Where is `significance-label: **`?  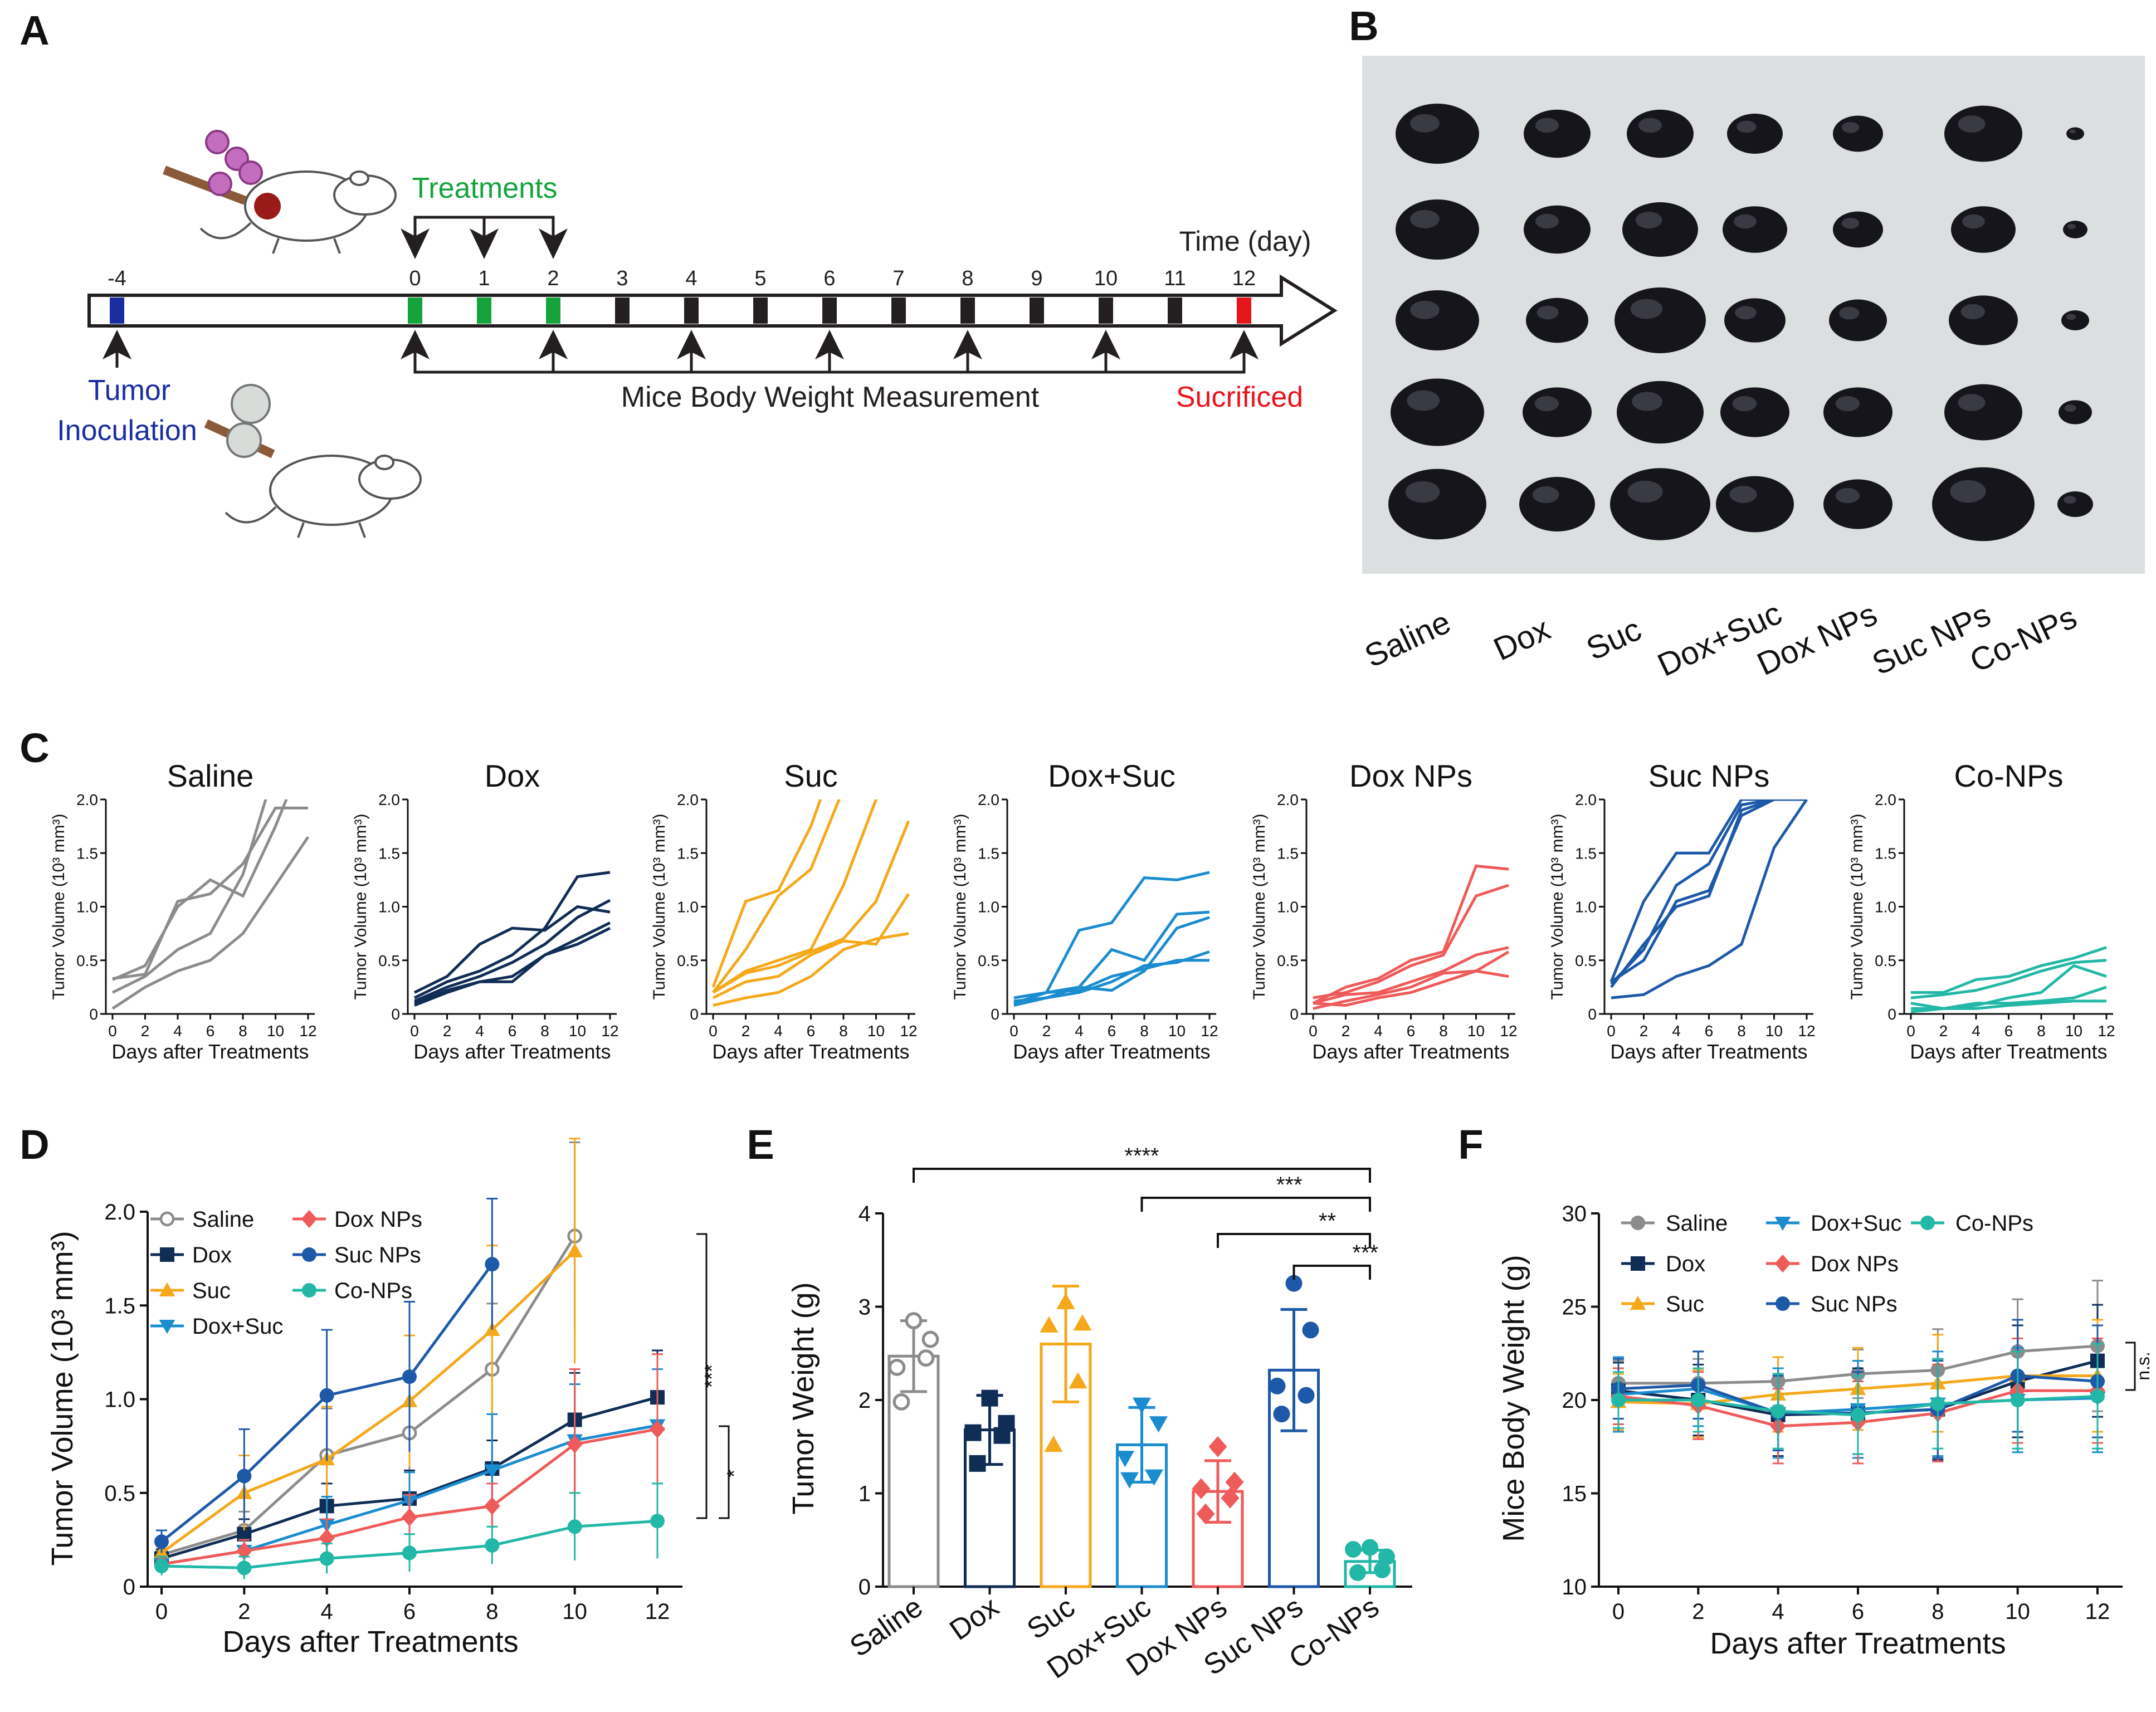
significance-label: ** is located at coordinates (1327, 1221).